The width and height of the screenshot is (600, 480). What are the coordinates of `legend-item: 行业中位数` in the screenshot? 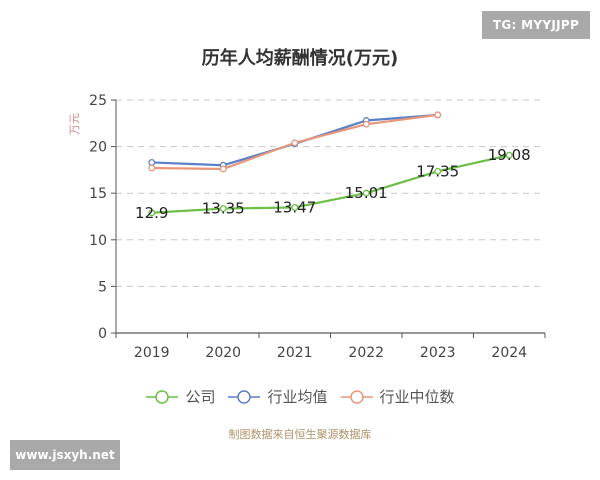 It's located at (397, 396).